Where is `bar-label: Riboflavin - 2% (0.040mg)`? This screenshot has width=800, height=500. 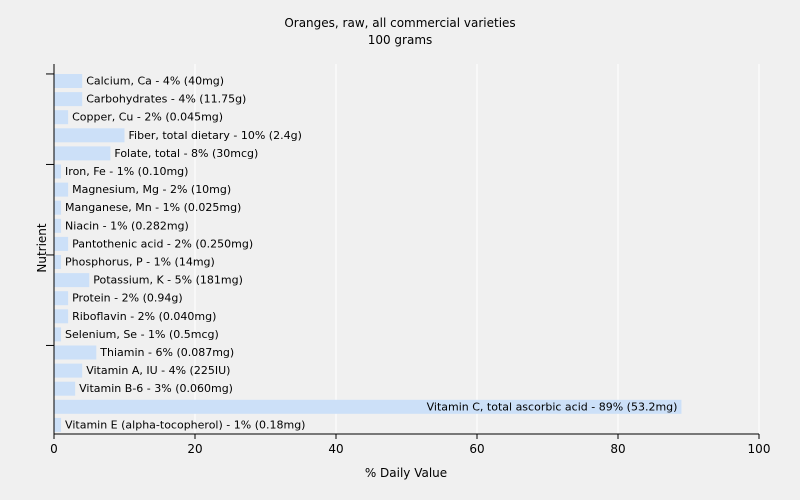 bar-label: Riboflavin - 2% (0.040mg) is located at coordinates (144, 316).